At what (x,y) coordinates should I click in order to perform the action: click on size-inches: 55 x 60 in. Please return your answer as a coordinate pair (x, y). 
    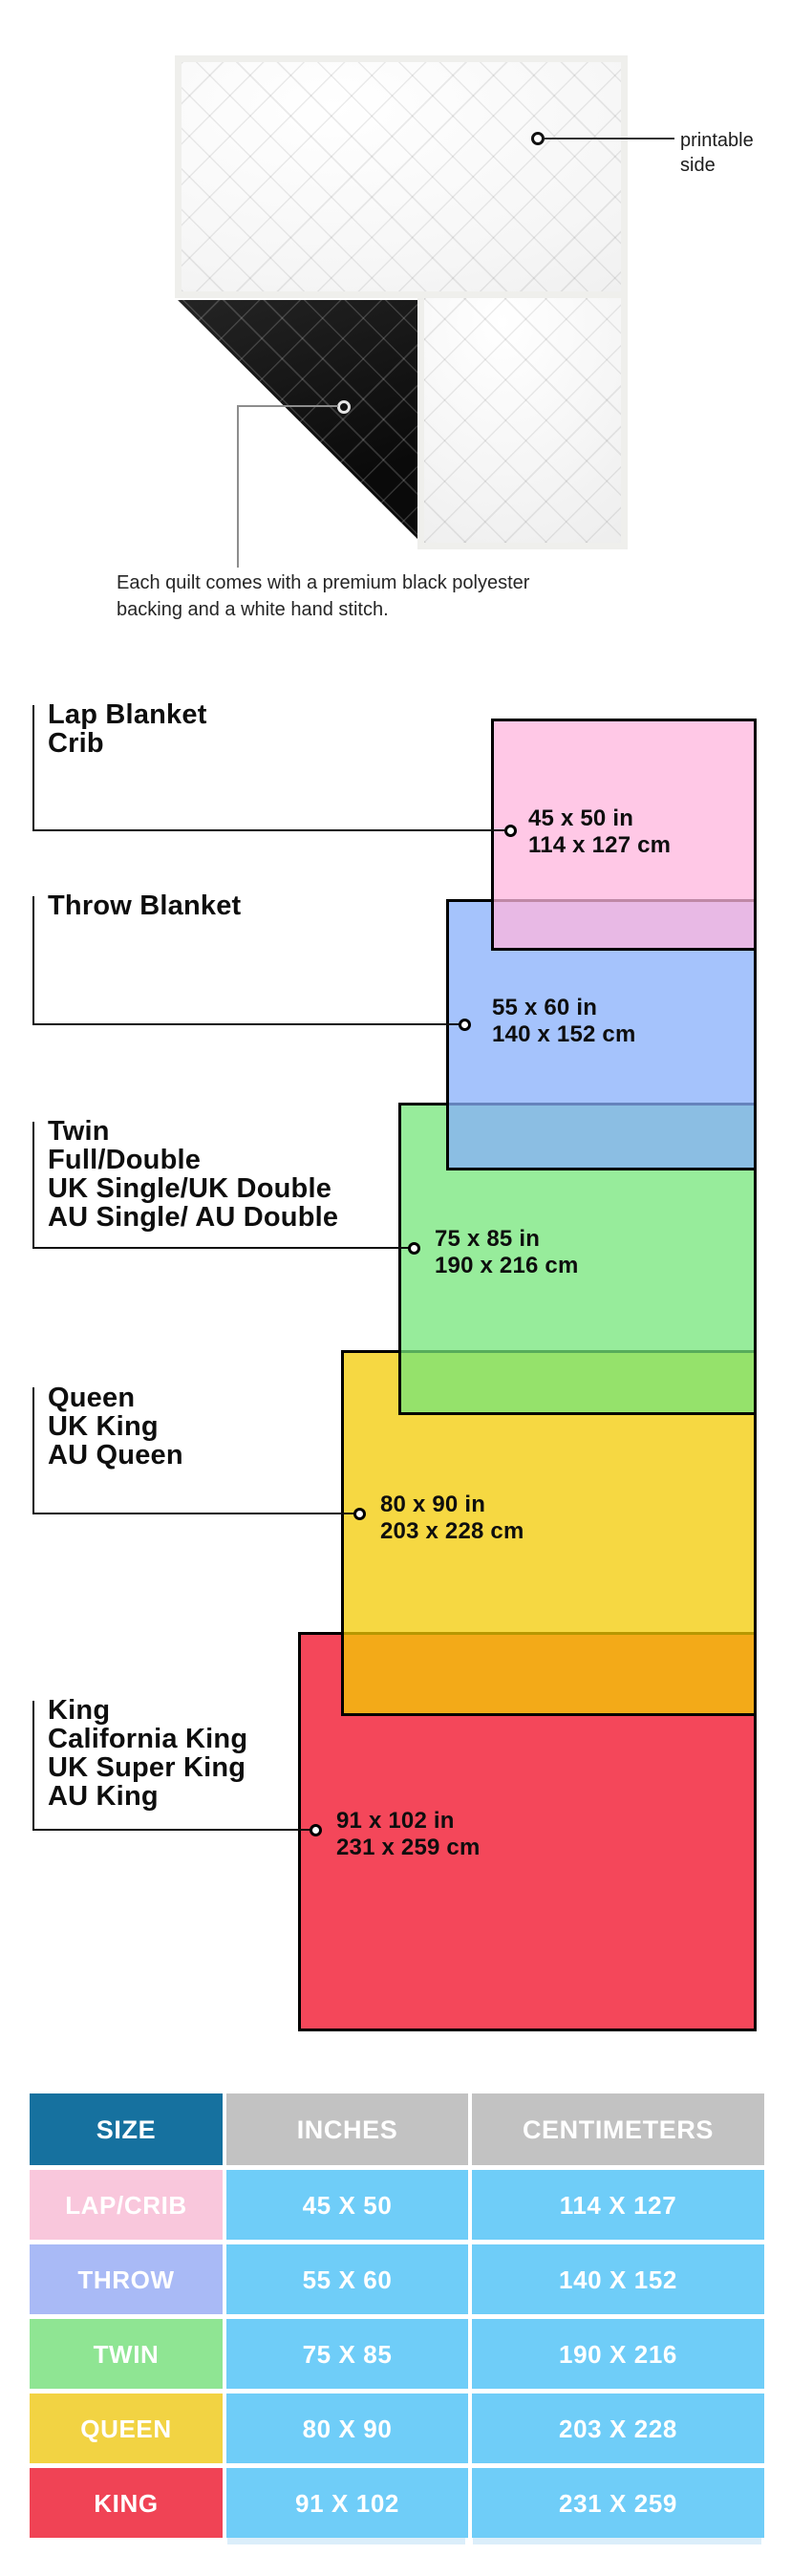
    Looking at the image, I should click on (545, 1007).